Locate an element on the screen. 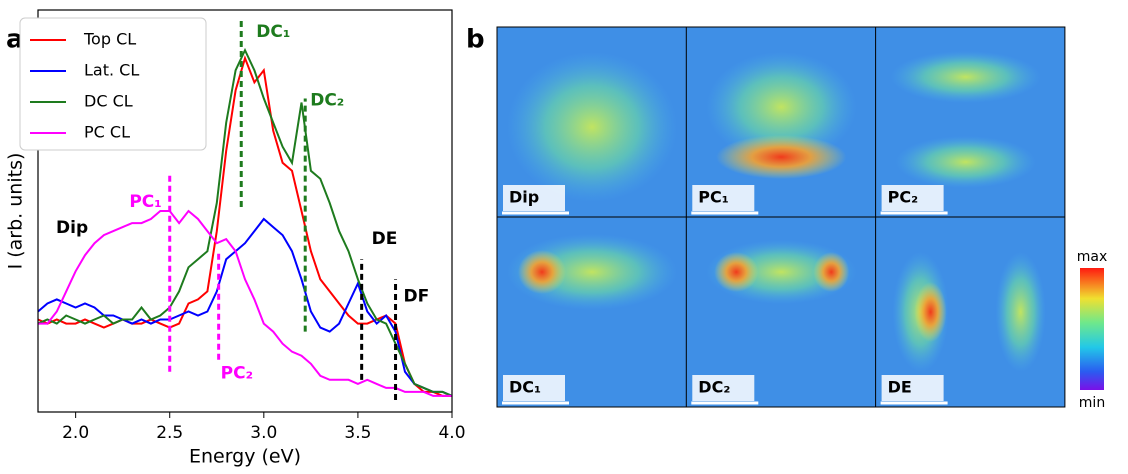 The image size is (1128, 474). legend-label: DC CL is located at coordinates (108, 101).